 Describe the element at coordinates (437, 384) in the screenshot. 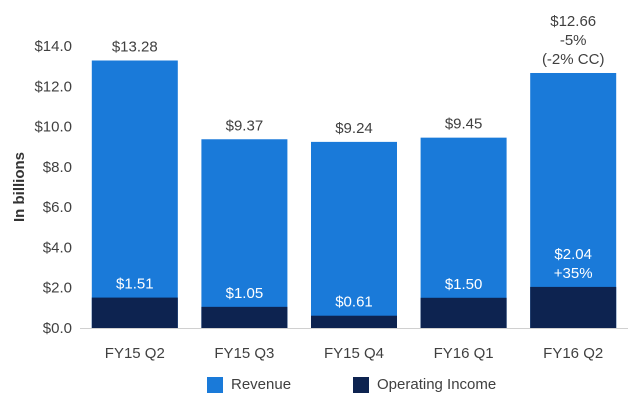

I see `legend-label-operating-income: Operating Income` at that location.